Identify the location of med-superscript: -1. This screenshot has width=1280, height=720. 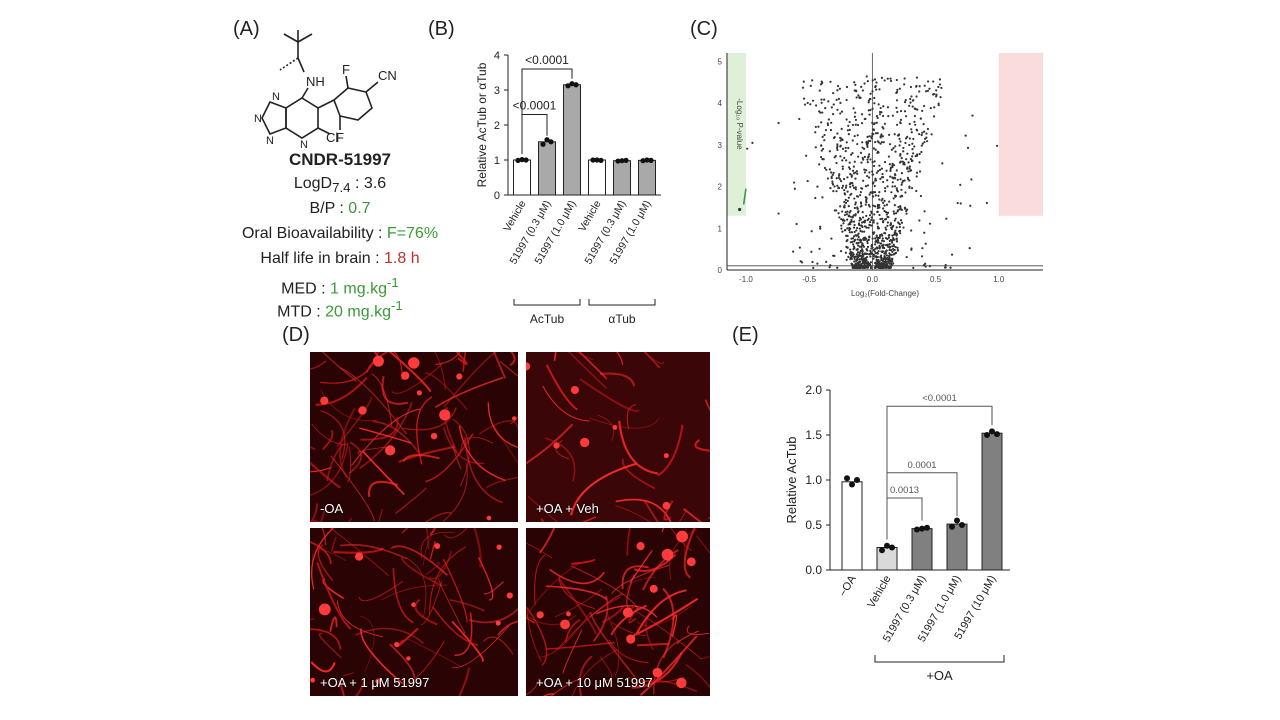
(392, 282).